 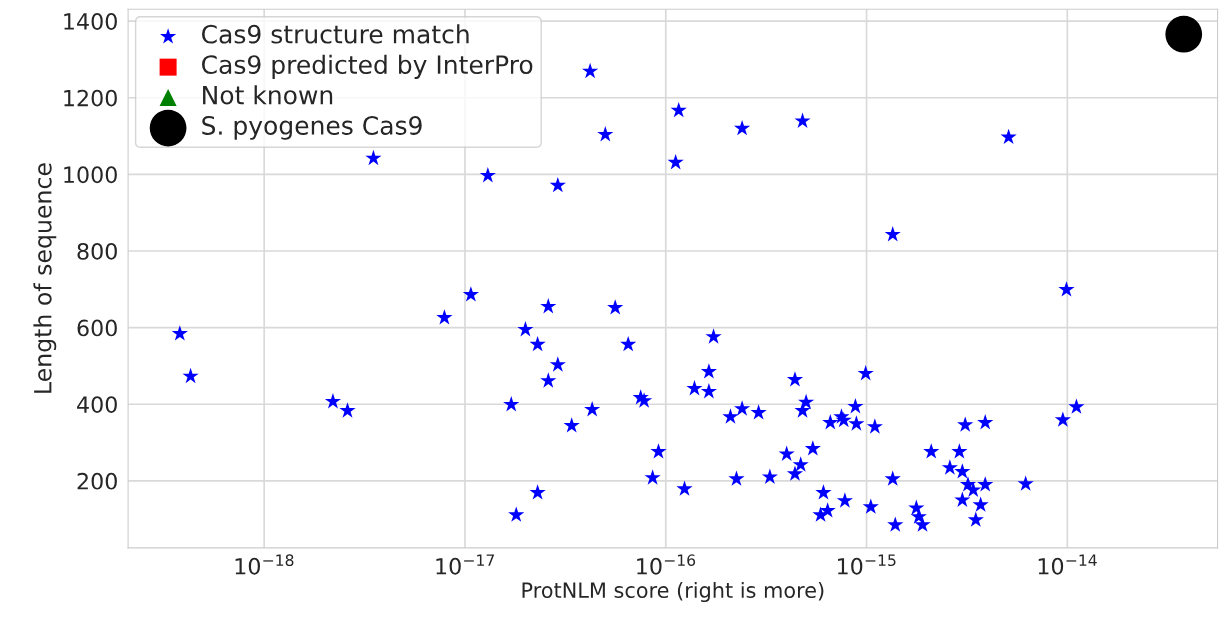 I want to click on x-tick-label: 10$^{−17}$, so click(x=465, y=564).